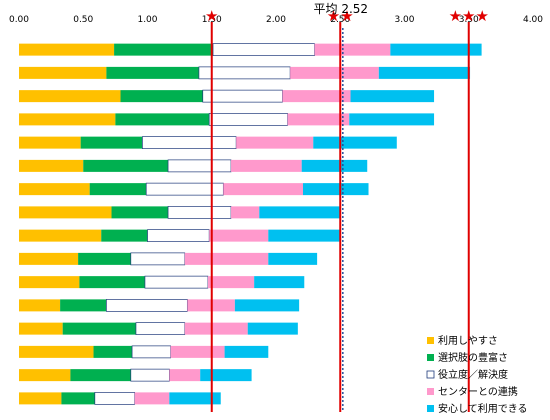  I want to click on star-label: ★, so click(211, 16).